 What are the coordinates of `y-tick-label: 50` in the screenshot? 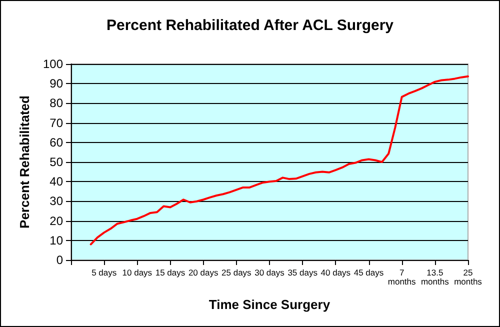 It's located at (57, 162).